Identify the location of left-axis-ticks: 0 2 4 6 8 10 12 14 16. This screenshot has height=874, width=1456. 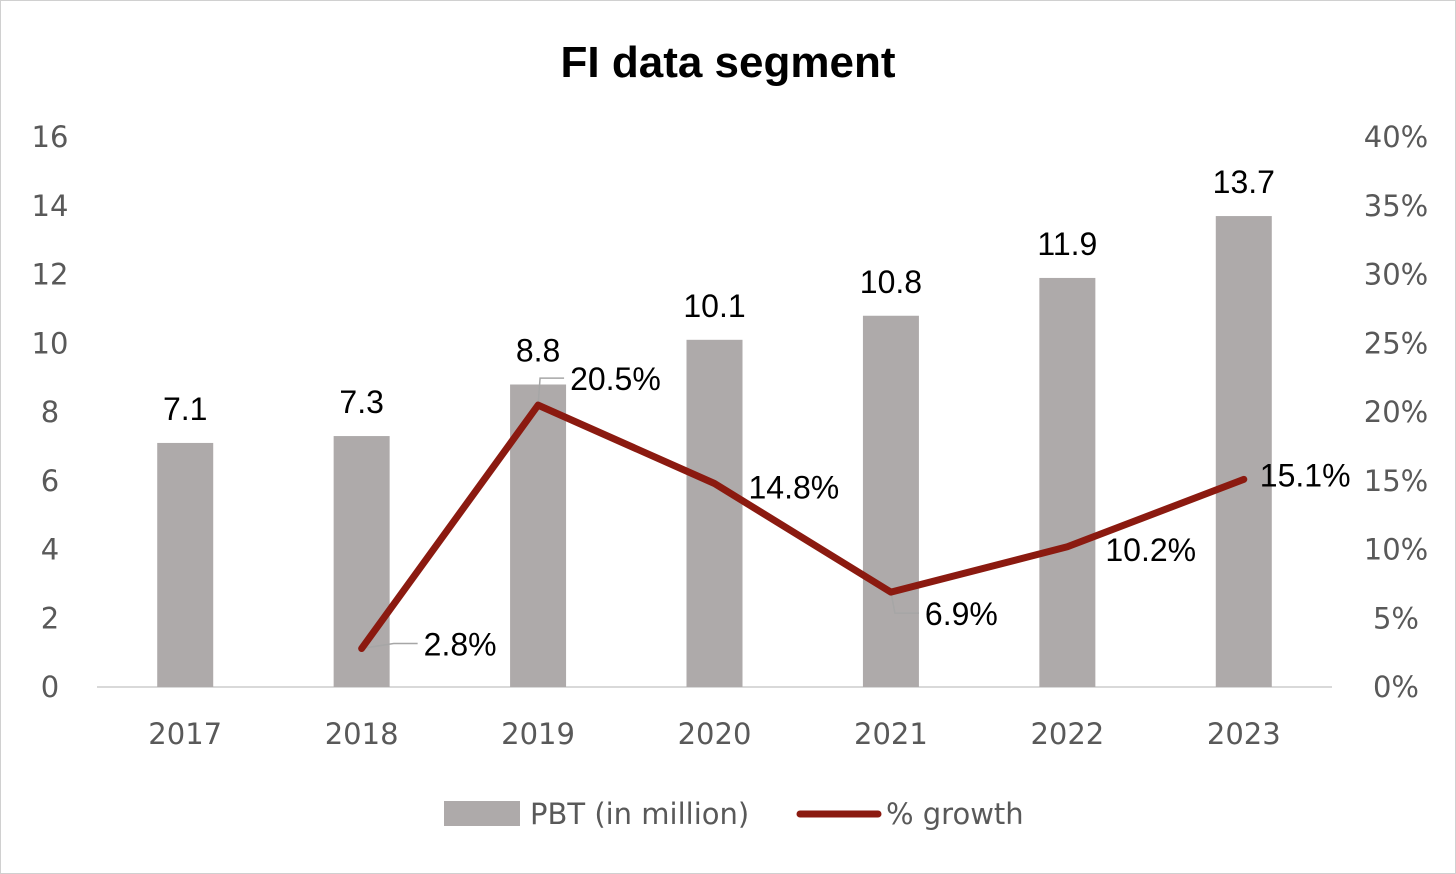
(50, 412).